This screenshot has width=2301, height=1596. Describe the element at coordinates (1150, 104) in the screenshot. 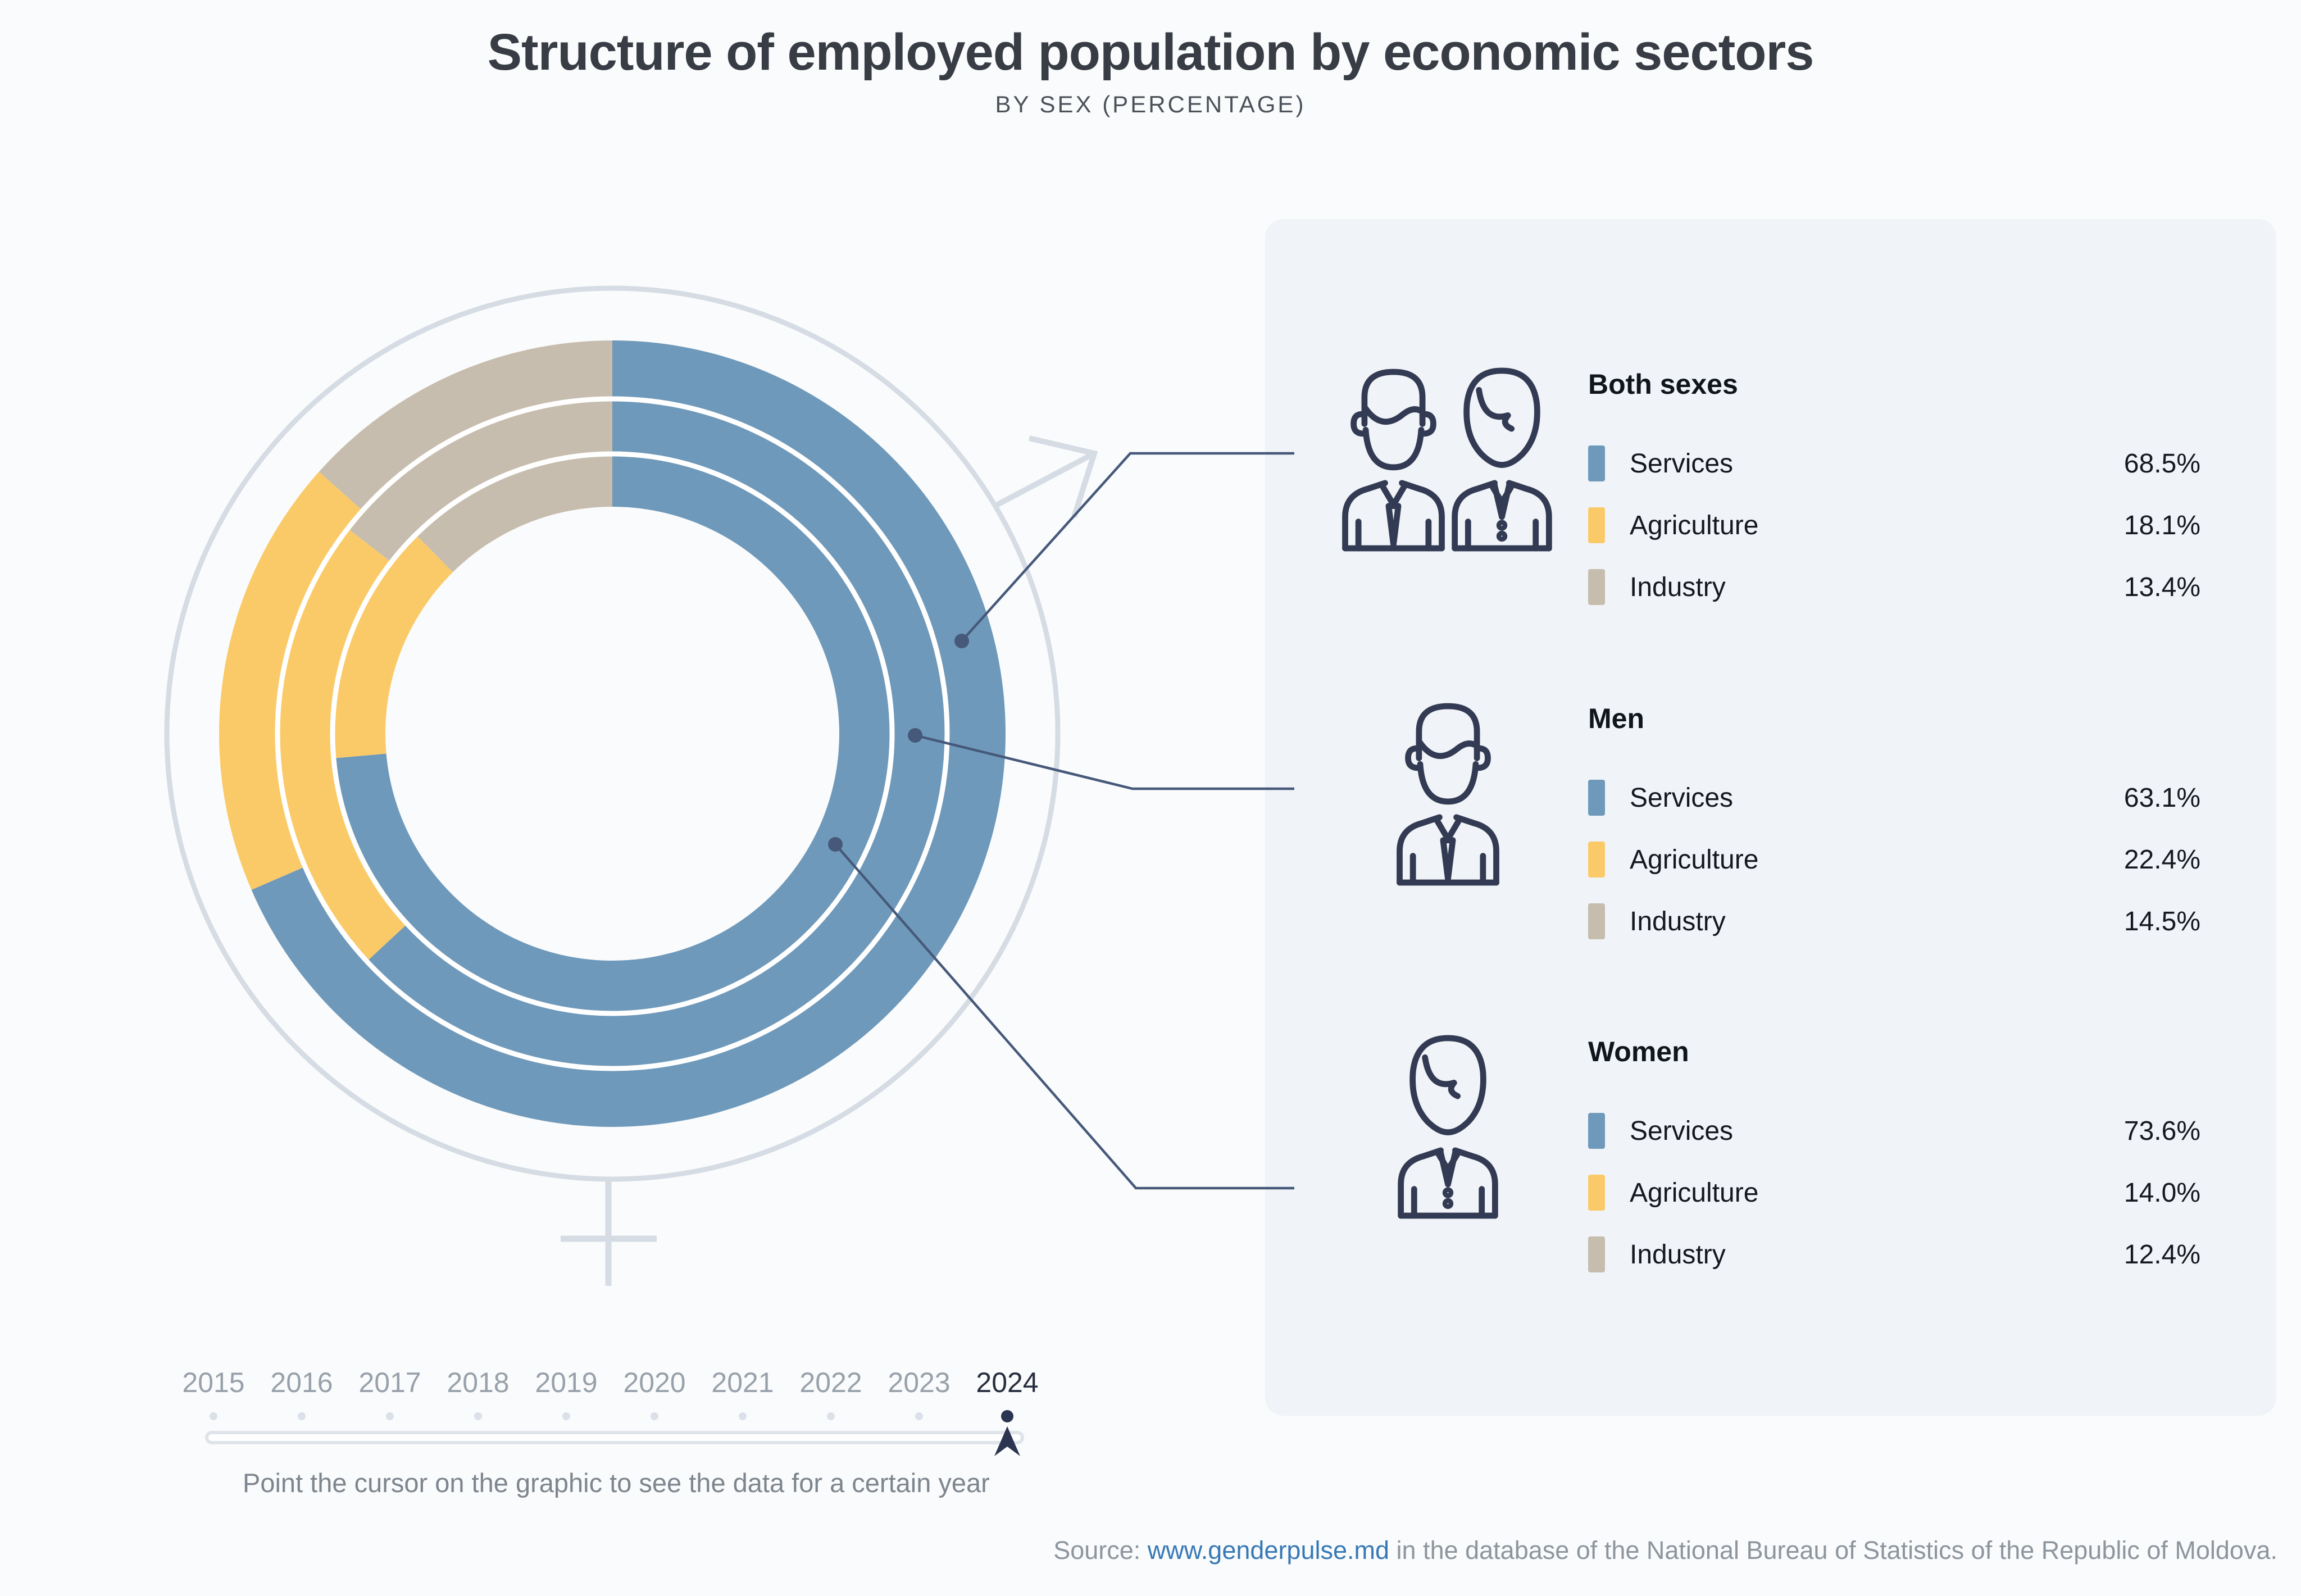

I see `page-subtitle: BY SEX (PERCENTAGE)` at that location.